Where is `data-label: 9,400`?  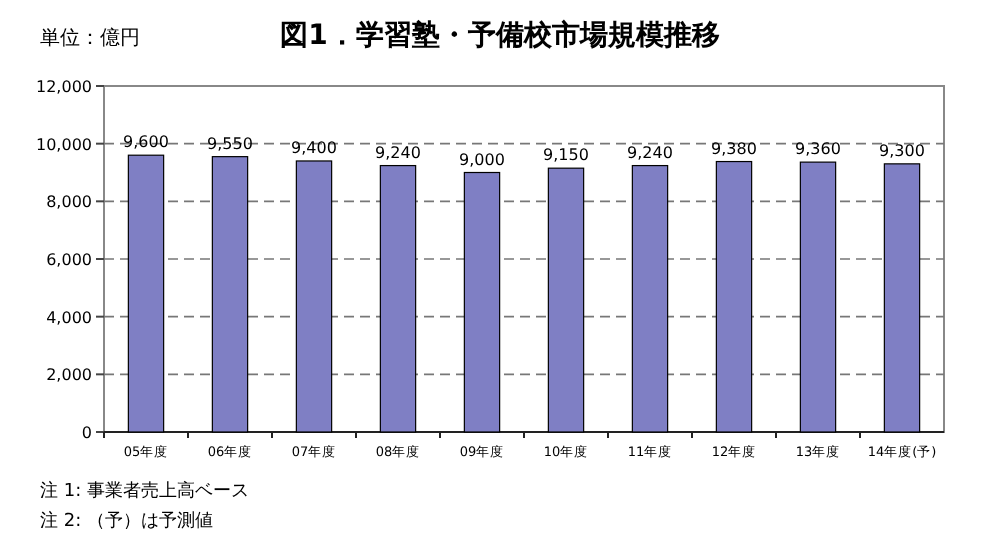 data-label: 9,400 is located at coordinates (314, 147).